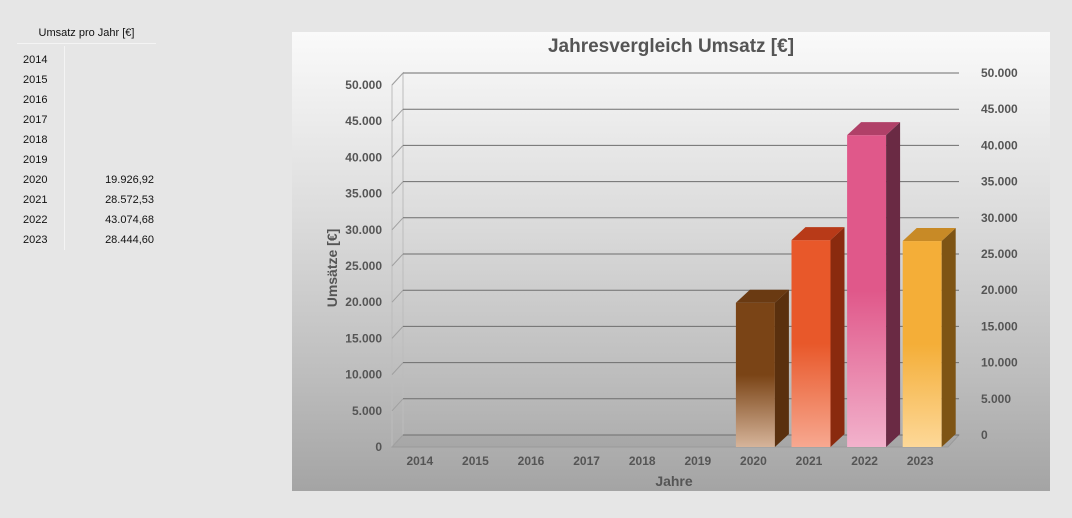  I want to click on y-tick-label-right: 25.000, so click(999, 254).